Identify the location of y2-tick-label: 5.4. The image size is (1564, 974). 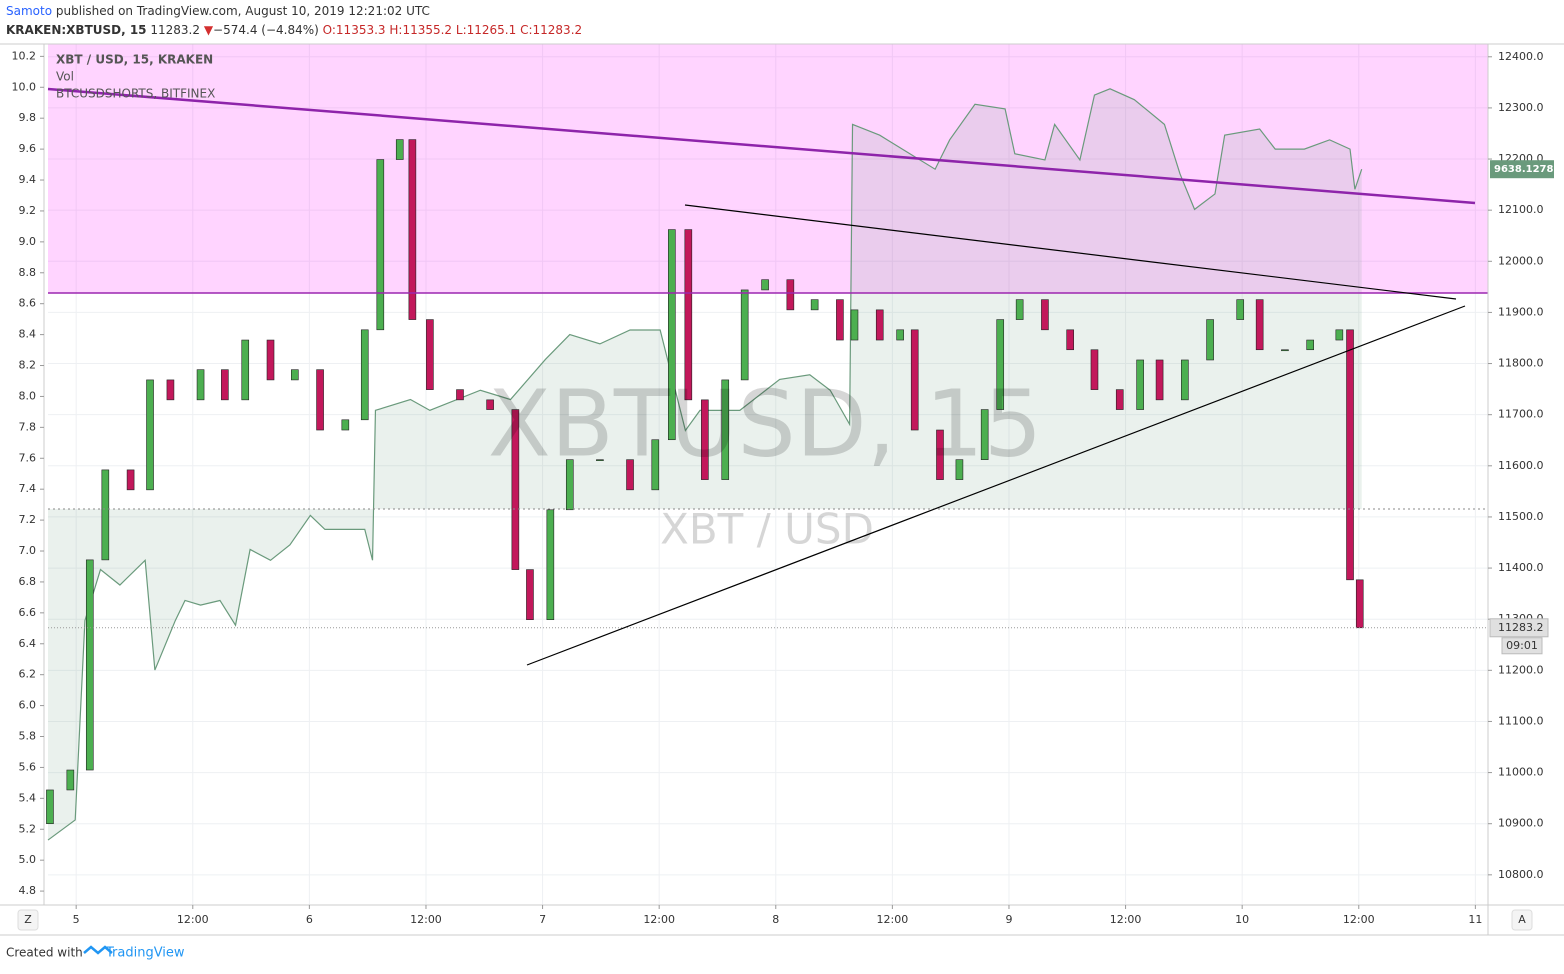
(28, 797).